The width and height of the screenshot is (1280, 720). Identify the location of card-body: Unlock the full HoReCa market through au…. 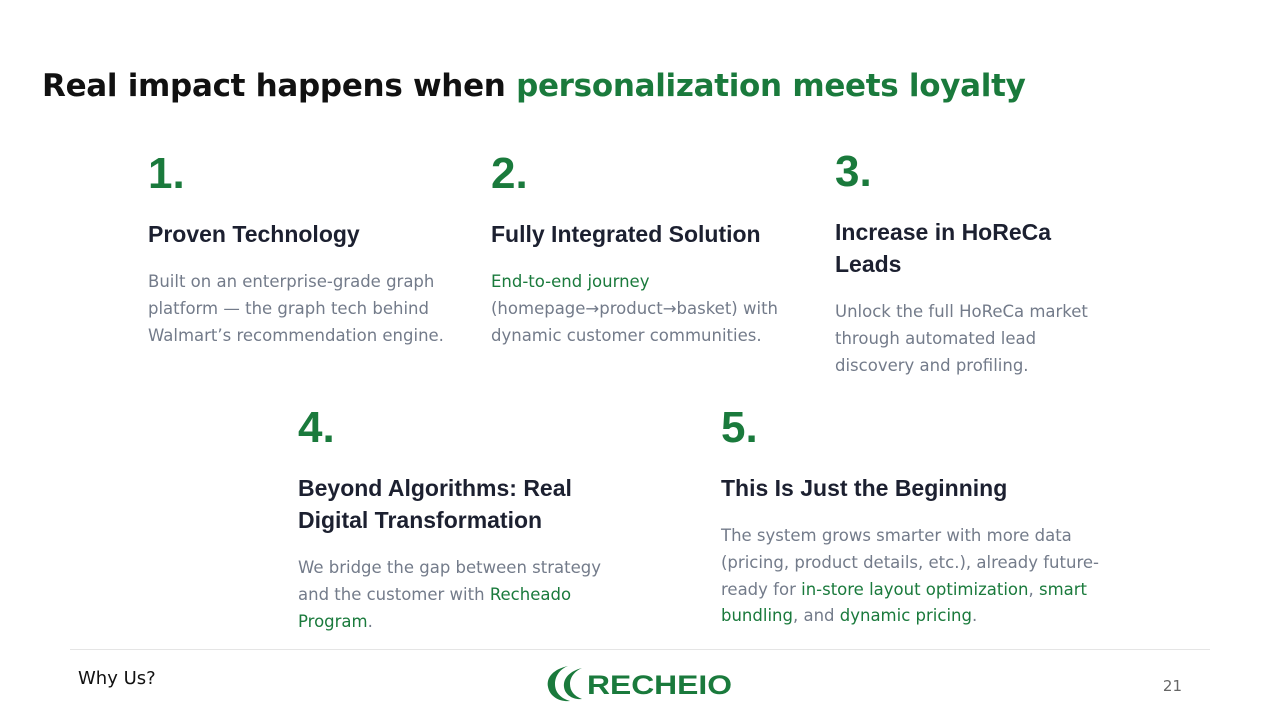
(961, 338).